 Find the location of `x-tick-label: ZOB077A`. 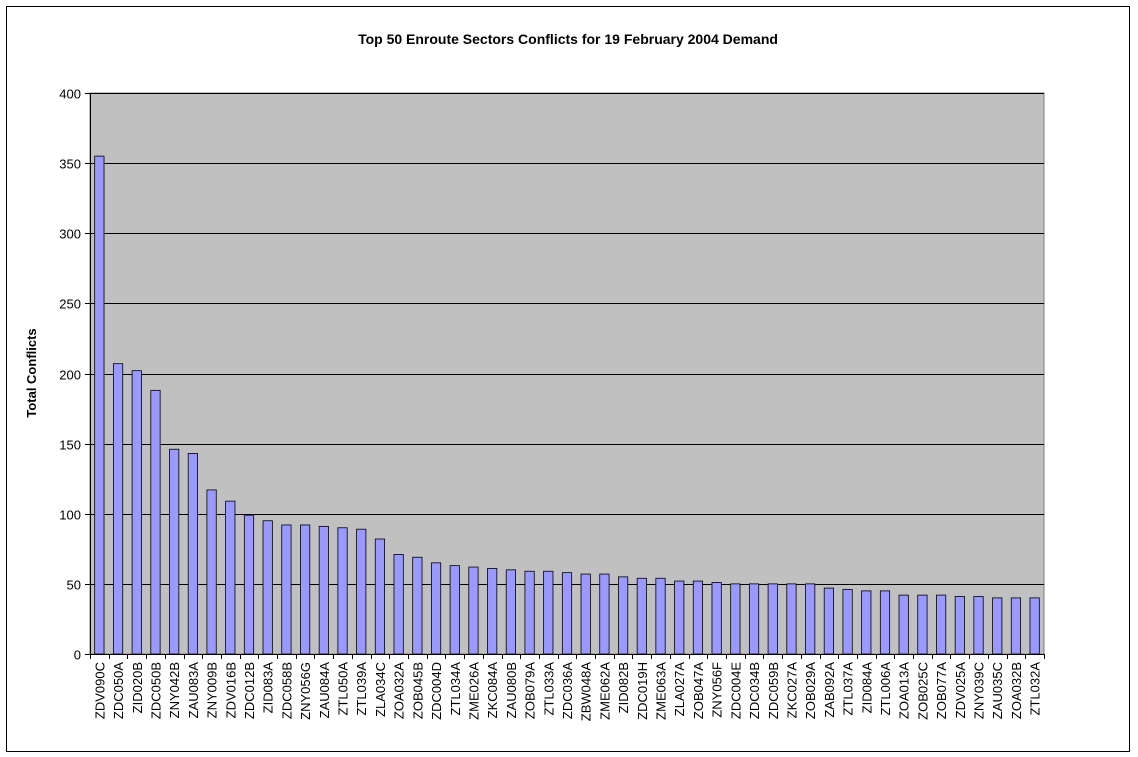

x-tick-label: ZOB077A is located at coordinates (941, 690).